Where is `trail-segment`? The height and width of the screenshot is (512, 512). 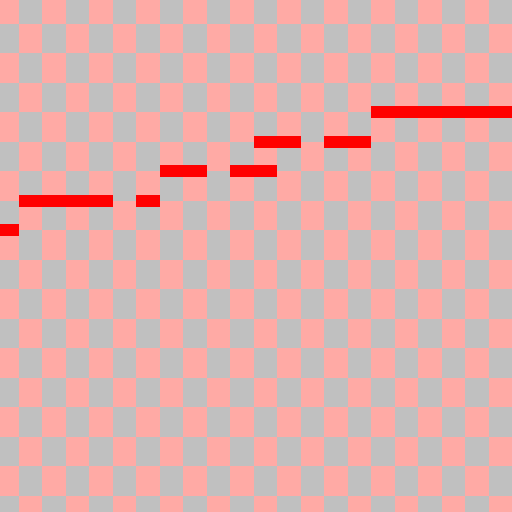 trail-segment is located at coordinates (253, 171).